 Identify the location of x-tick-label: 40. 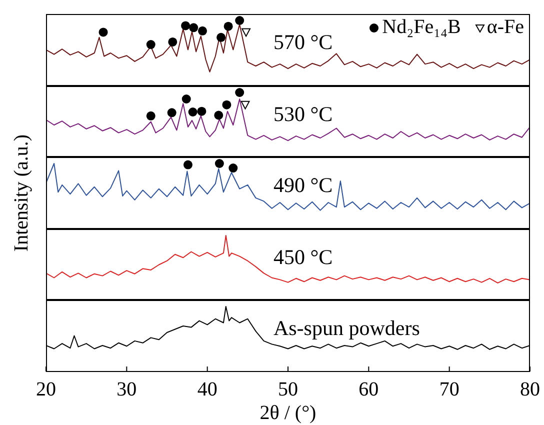
(207, 389).